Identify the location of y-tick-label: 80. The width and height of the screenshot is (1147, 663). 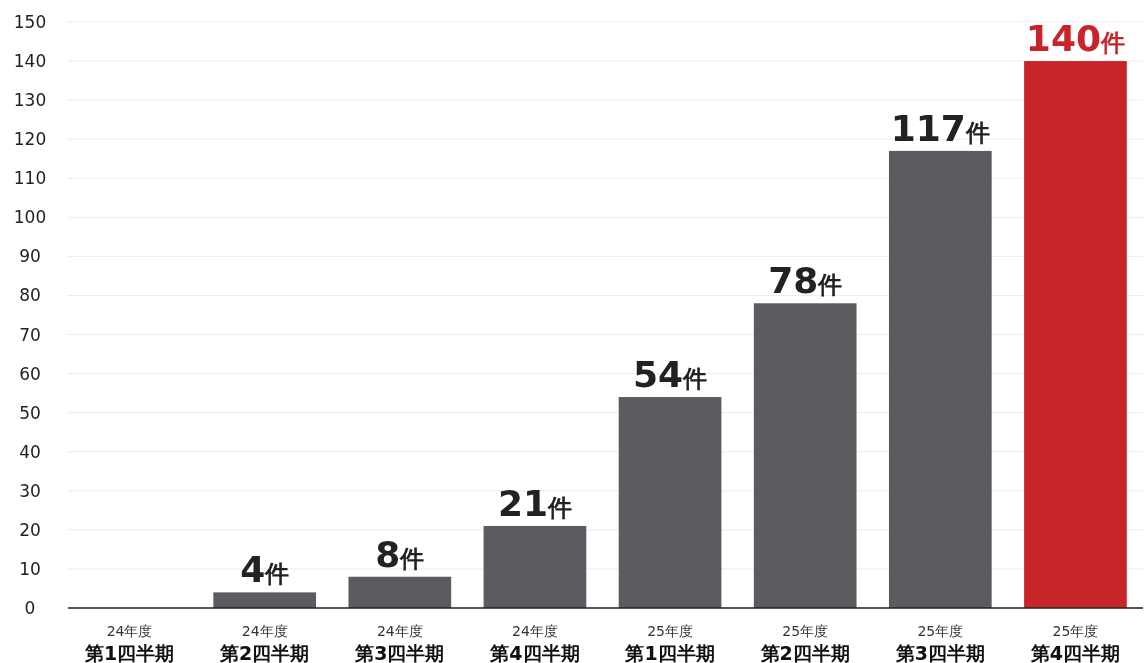
(30, 295).